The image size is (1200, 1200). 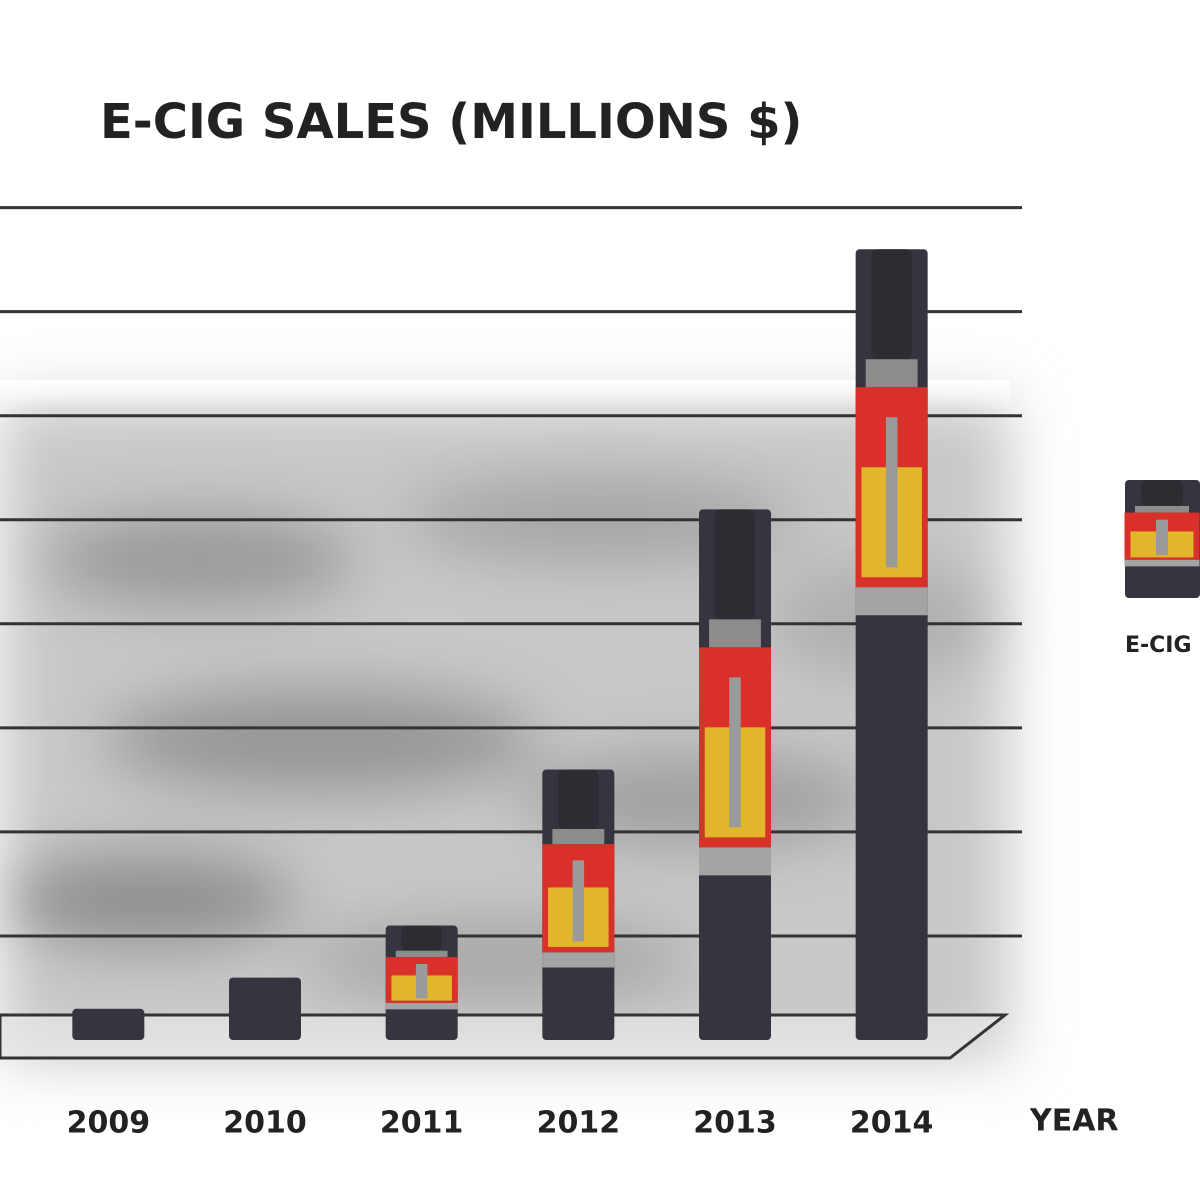 What do you see at coordinates (505, 440) in the screenshot?
I see `smoke-fade` at bounding box center [505, 440].